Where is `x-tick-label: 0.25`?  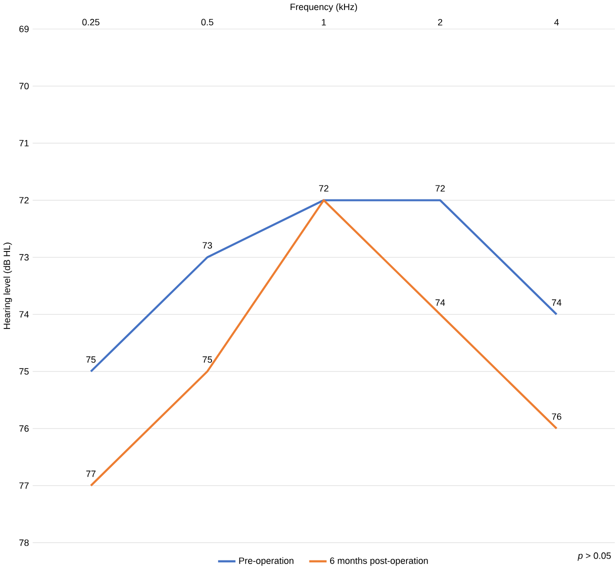 x-tick-label: 0.25 is located at coordinates (91, 22).